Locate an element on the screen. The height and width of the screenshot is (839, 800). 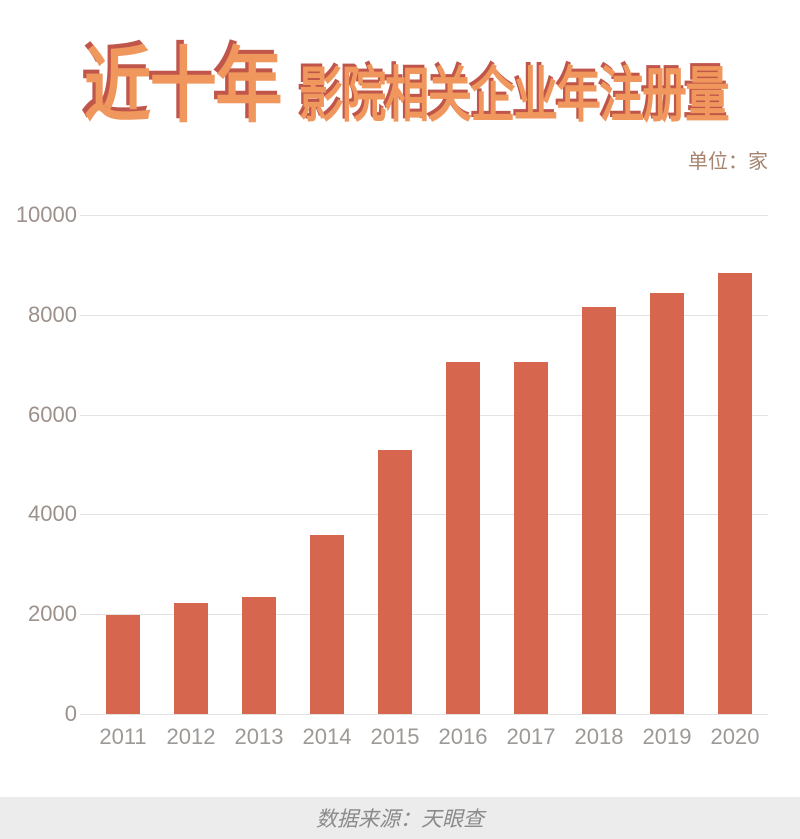
x-tick-label: 2019 is located at coordinates (667, 736).